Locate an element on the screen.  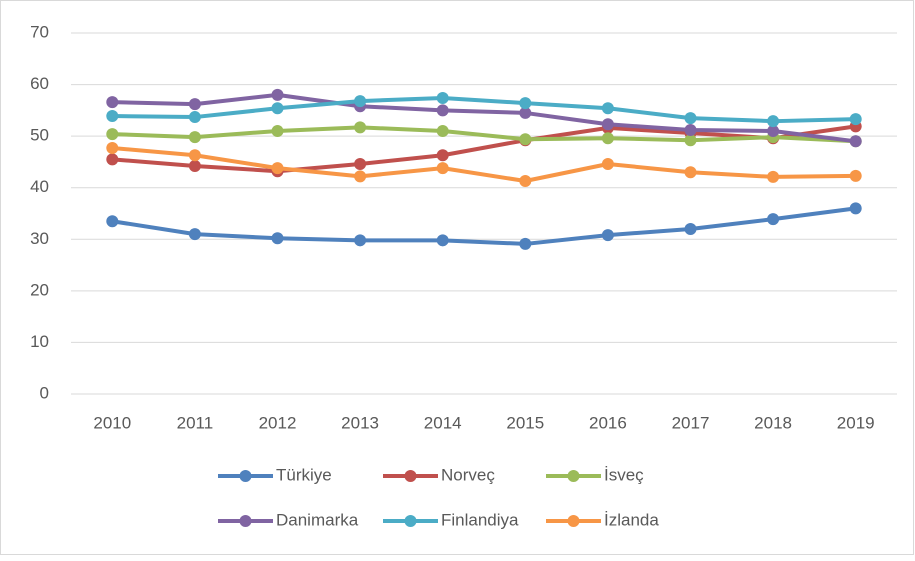
y-tick-label: 30 is located at coordinates (39, 238).